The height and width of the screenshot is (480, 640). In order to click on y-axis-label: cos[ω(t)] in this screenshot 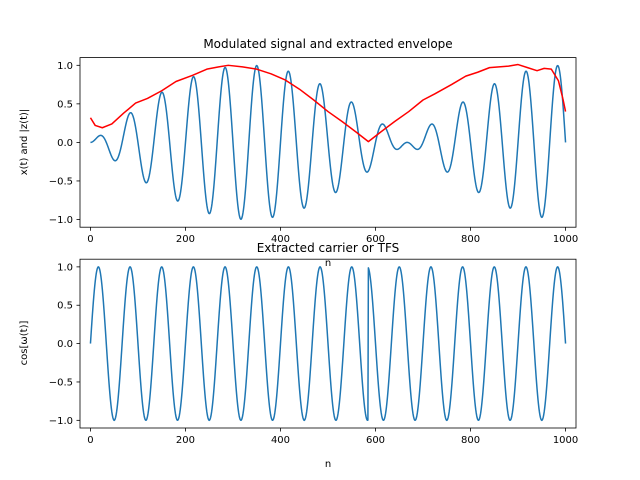, I will do `click(24, 343)`.